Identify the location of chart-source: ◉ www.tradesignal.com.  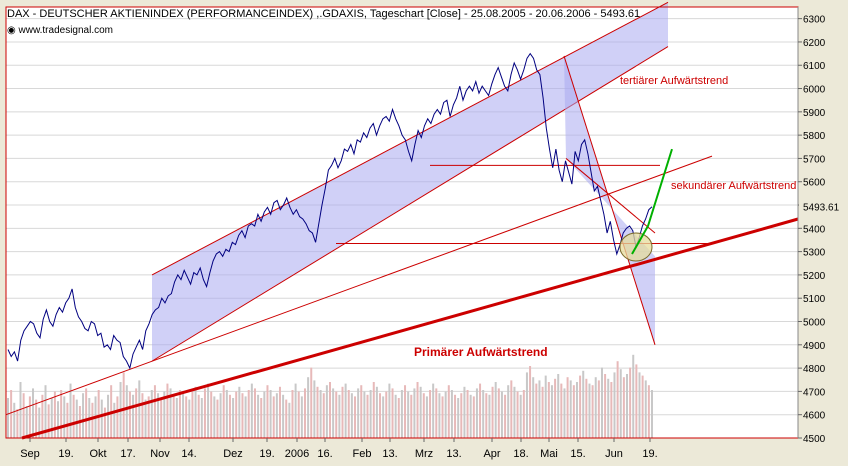
(60, 30).